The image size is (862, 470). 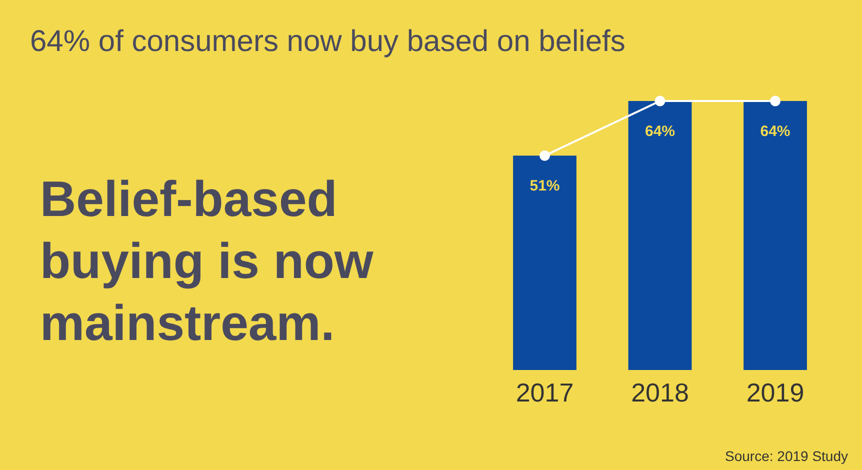 I want to click on data-label: 51%, so click(x=545, y=186).